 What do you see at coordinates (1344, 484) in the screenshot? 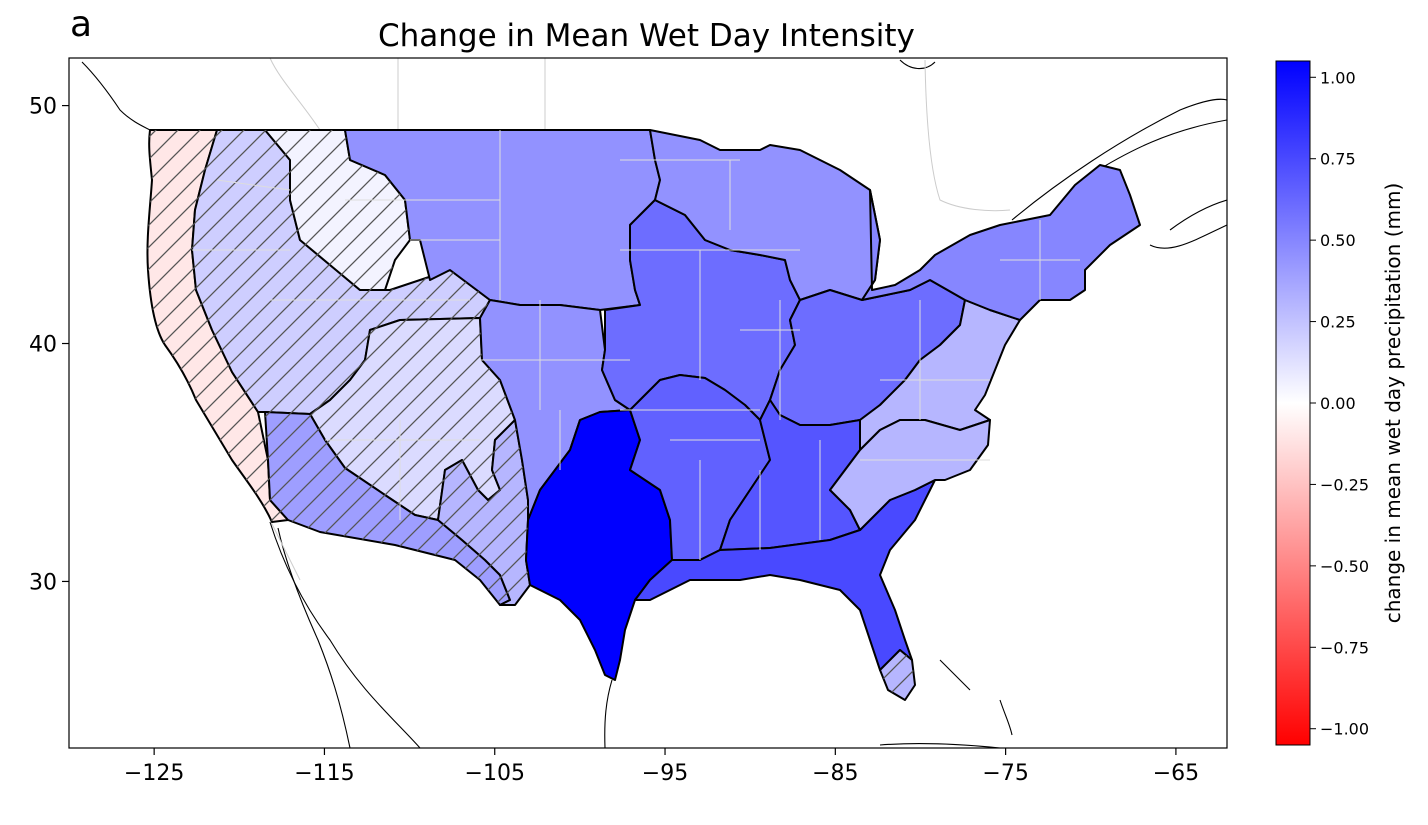
I see `colorbar-tick-label: −0.25` at bounding box center [1344, 484].